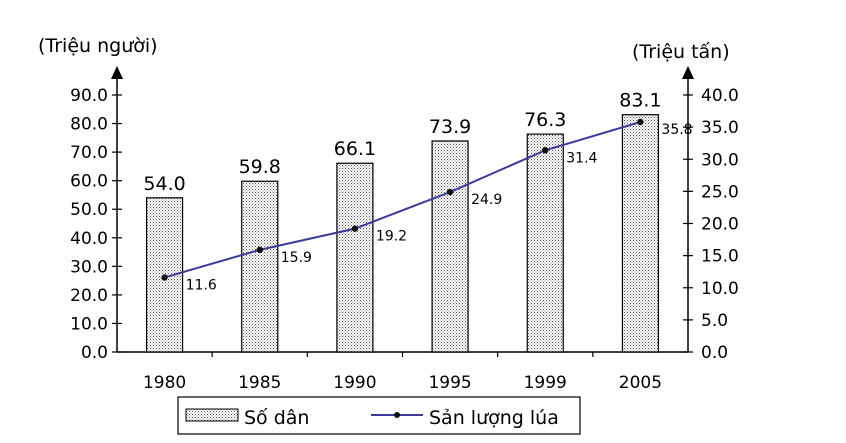  What do you see at coordinates (260, 167) in the screenshot?
I see `population-value-label: 59.8` at bounding box center [260, 167].